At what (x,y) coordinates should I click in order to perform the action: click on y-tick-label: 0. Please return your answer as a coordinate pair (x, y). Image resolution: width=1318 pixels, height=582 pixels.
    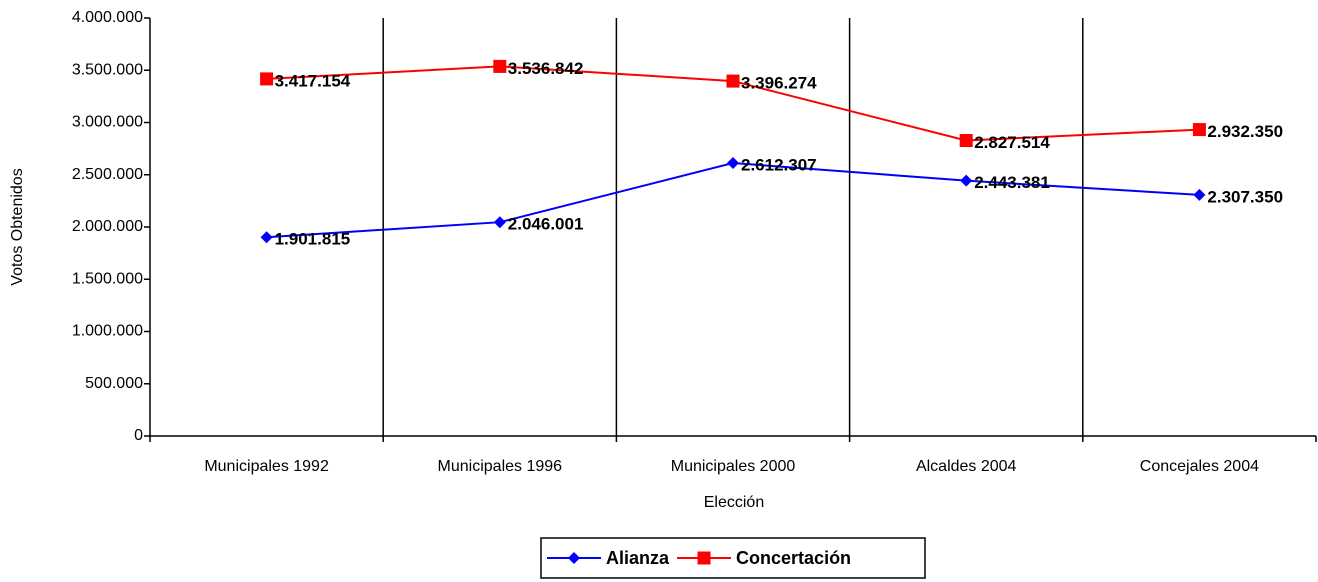
    Looking at the image, I should click on (138, 435).